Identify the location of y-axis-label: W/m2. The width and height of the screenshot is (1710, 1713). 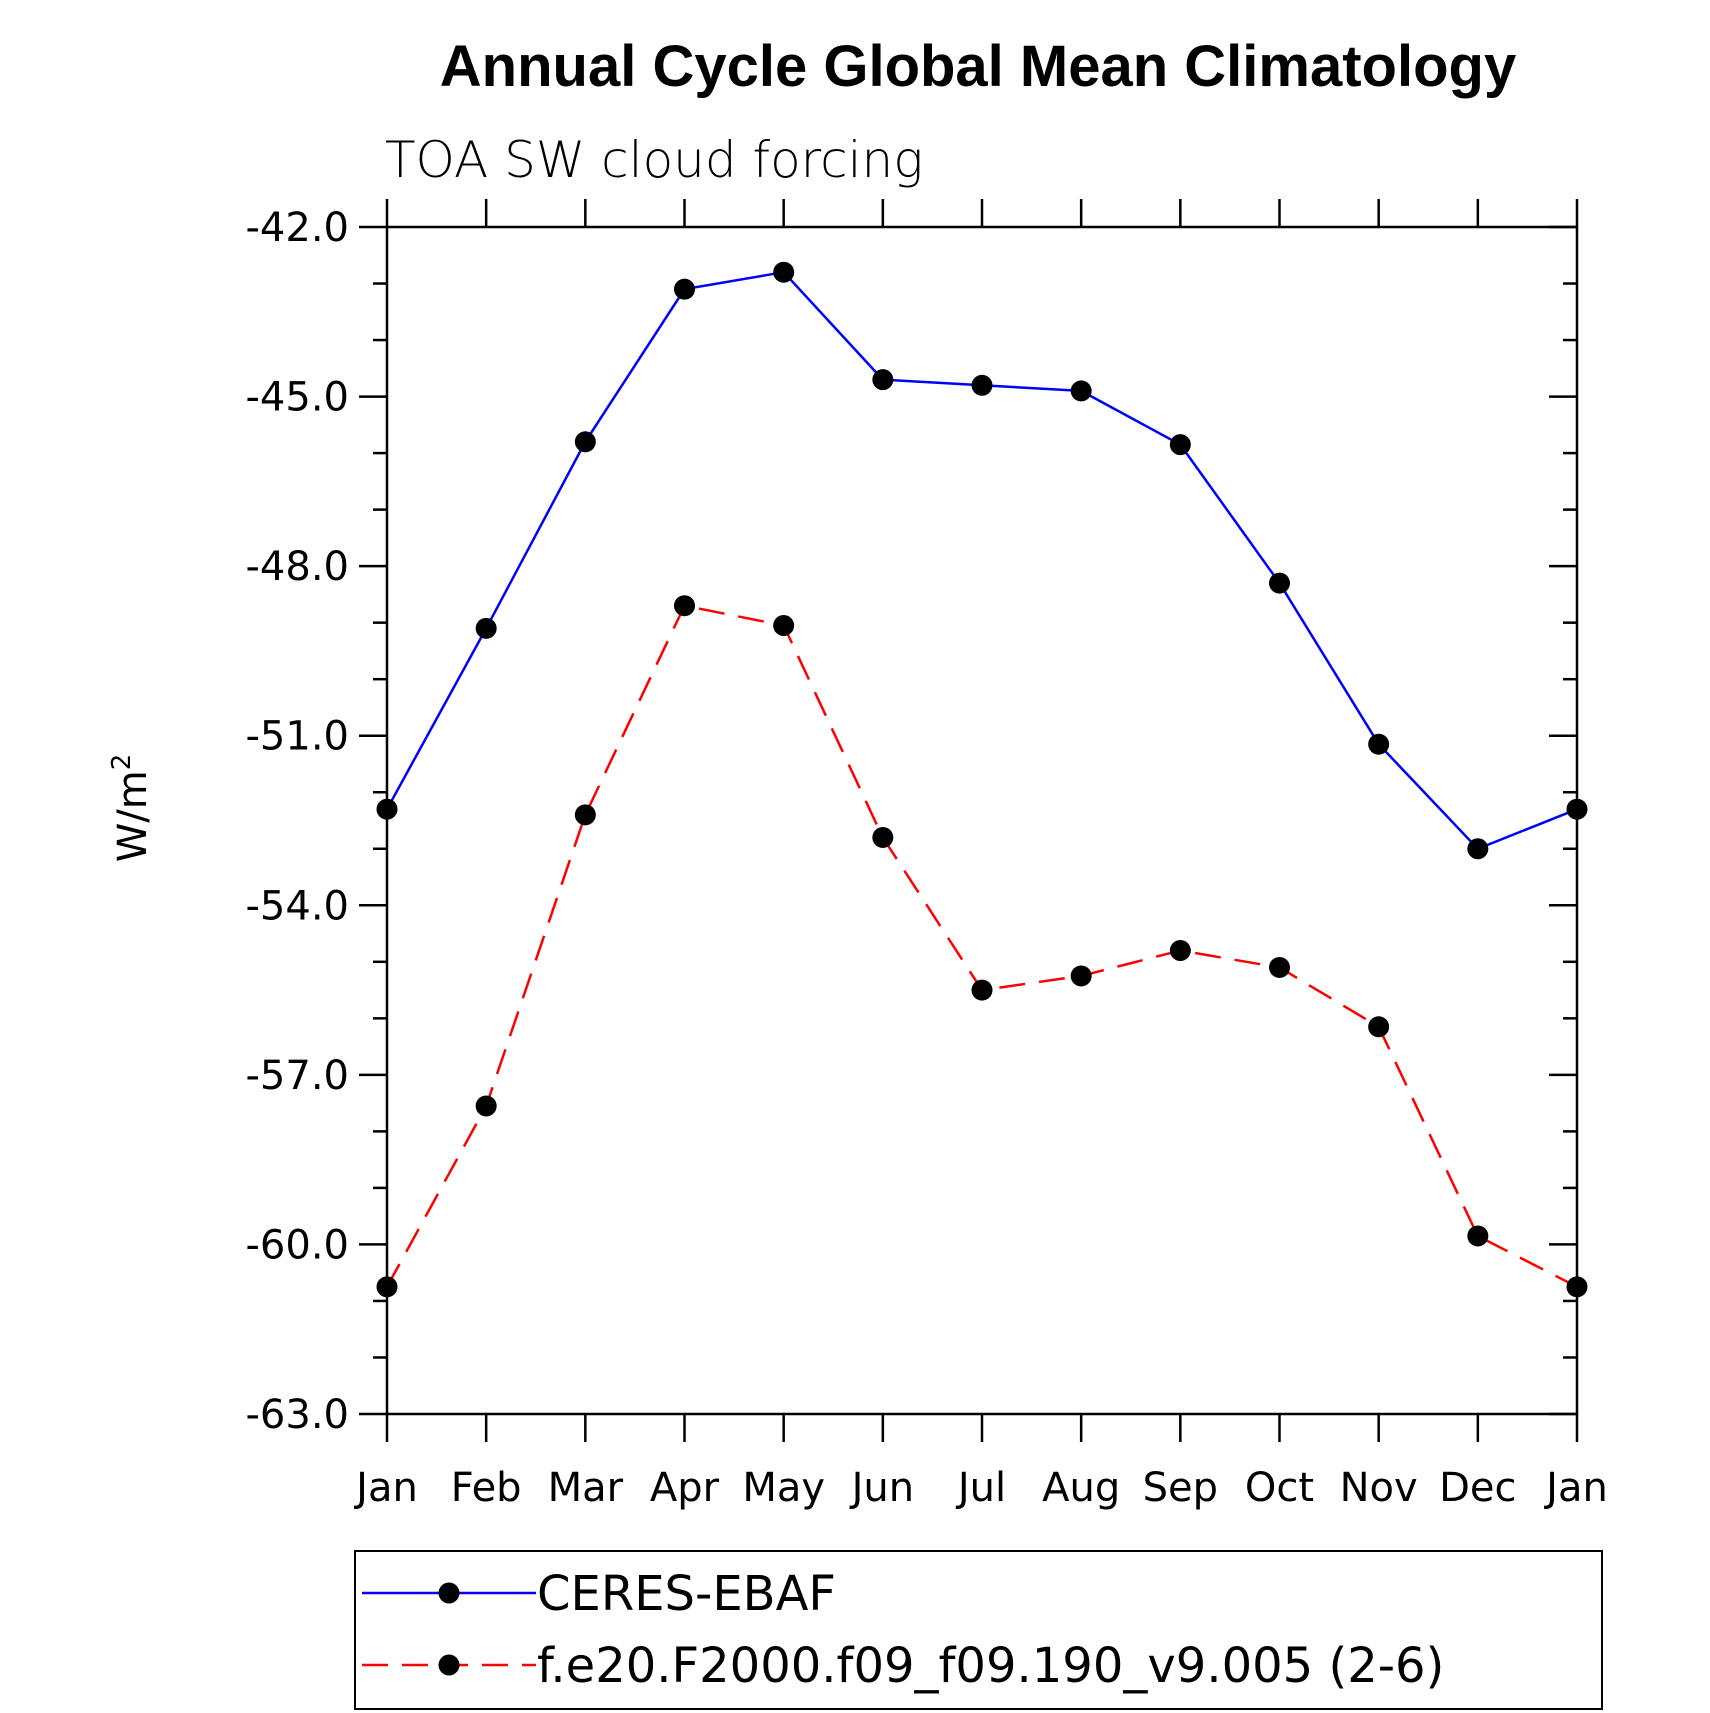
(131, 808).